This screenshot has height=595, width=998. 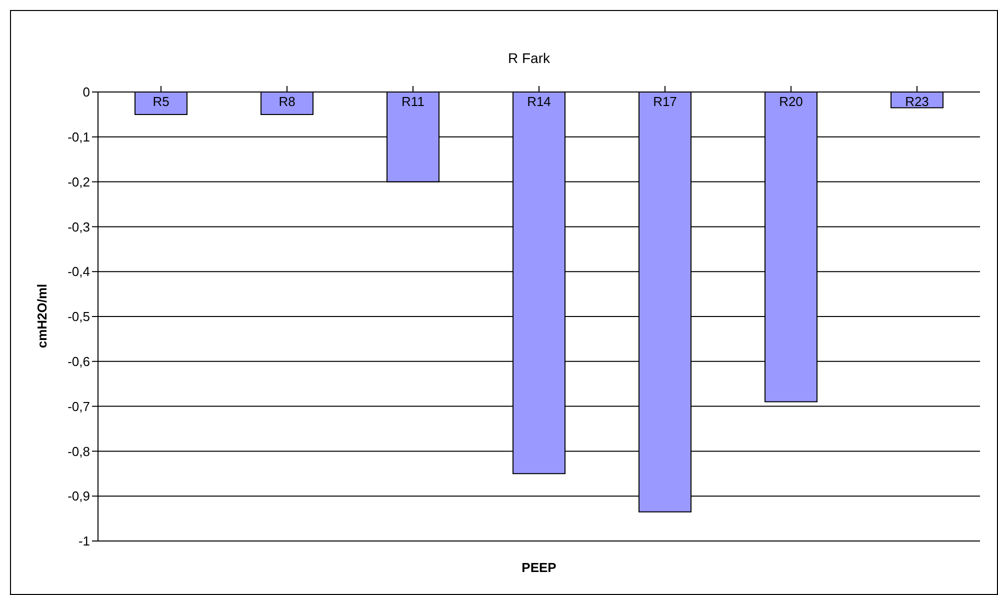 What do you see at coordinates (42, 316) in the screenshot?
I see `y-axis-title: cmH2O/ml` at bounding box center [42, 316].